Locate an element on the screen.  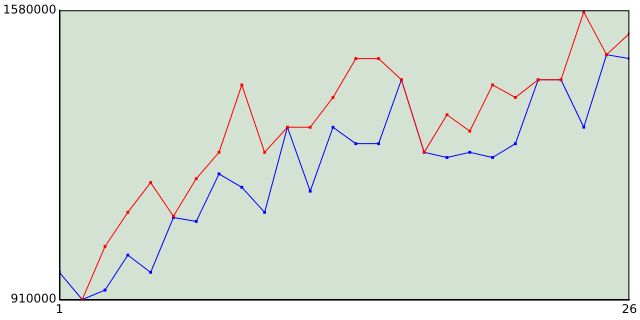
x-tick-label: 26 is located at coordinates (630, 309).